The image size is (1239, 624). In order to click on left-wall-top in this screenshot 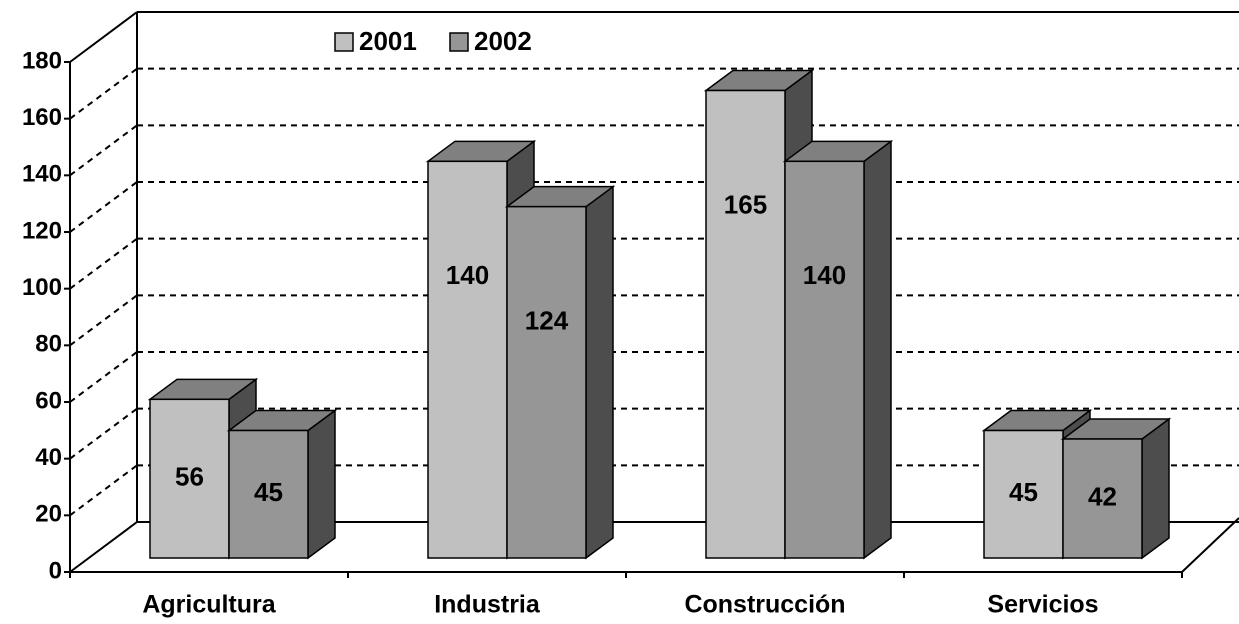, I will do `click(103, 37)`.